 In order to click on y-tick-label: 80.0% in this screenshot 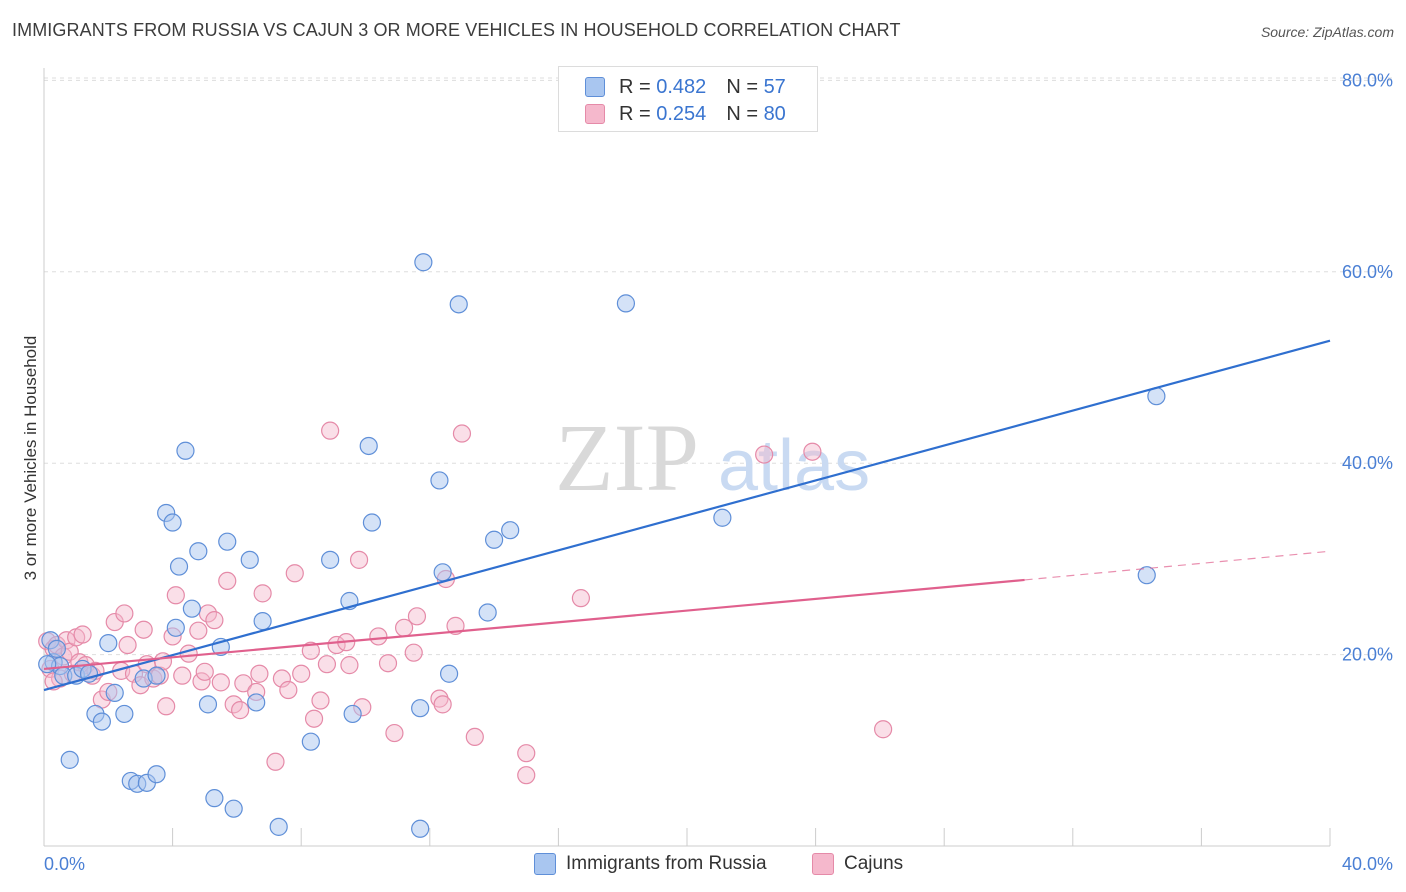, I will do `click(1367, 80)`.